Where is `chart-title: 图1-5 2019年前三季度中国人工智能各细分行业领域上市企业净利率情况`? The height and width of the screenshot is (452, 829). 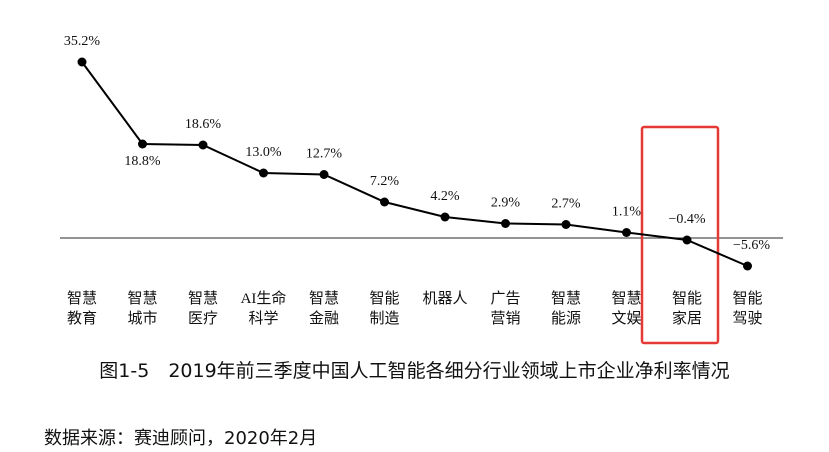 chart-title: 图1-5 2019年前三季度中国人工智能各细分行业领域上市企业净利率情况 is located at coordinates (414, 371).